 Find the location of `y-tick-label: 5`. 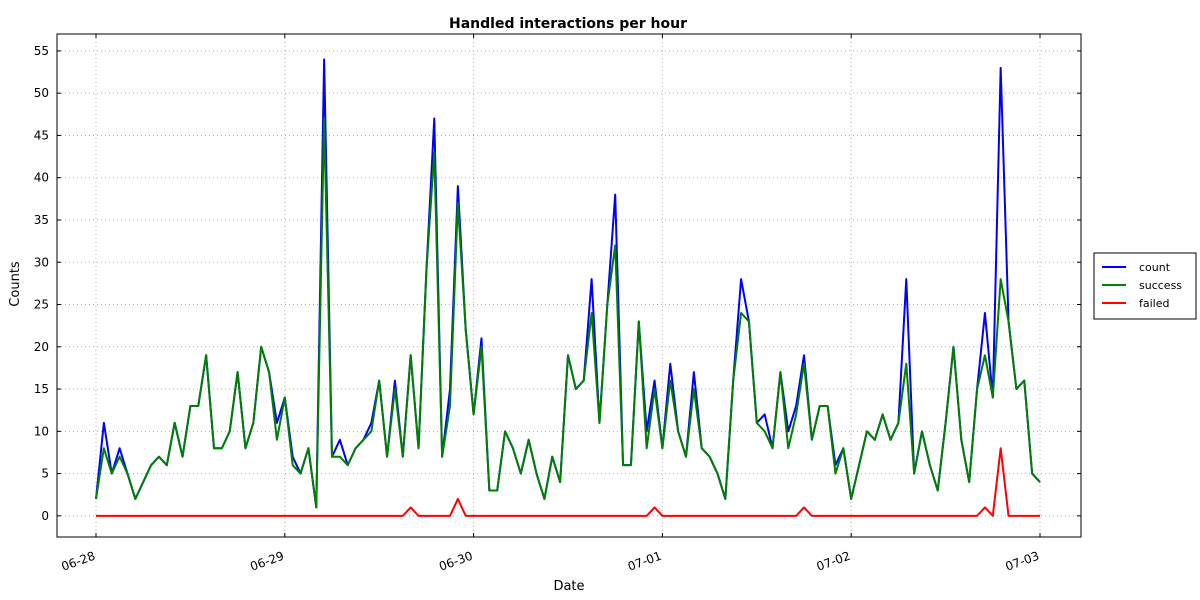

y-tick-label: 5 is located at coordinates (45, 474).